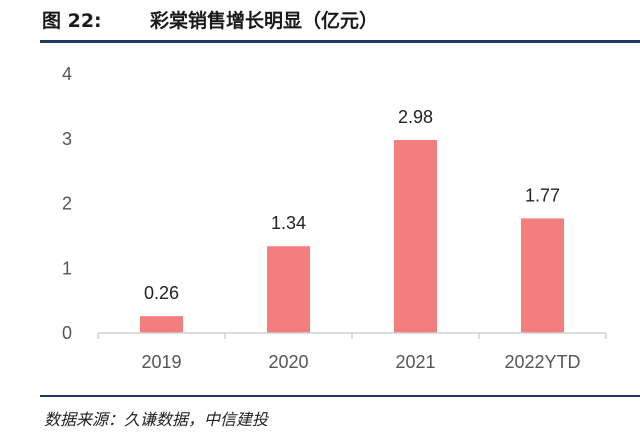  I want to click on y-tick-label: 0, so click(67, 333).